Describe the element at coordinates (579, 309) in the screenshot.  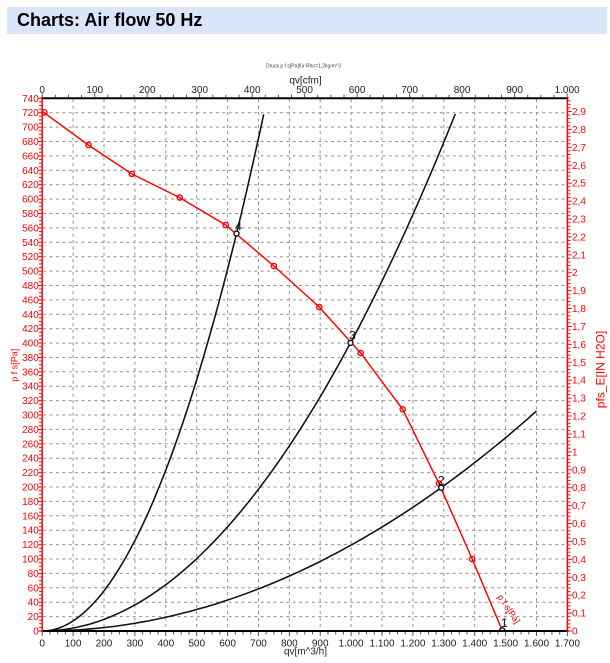
I see `svg-text: 1,8` at that location.